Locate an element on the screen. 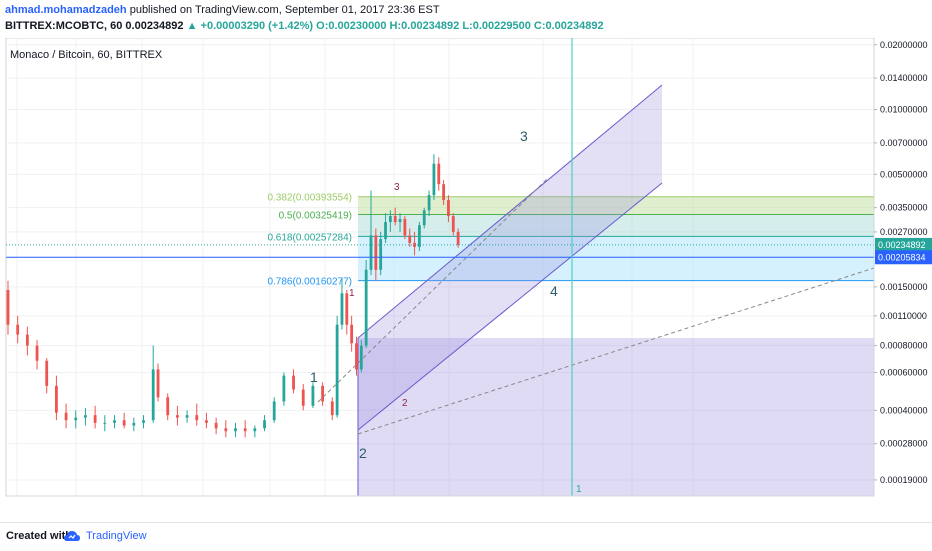 The width and height of the screenshot is (932, 551). price-tick-label: 0.01000000 is located at coordinates (904, 110).